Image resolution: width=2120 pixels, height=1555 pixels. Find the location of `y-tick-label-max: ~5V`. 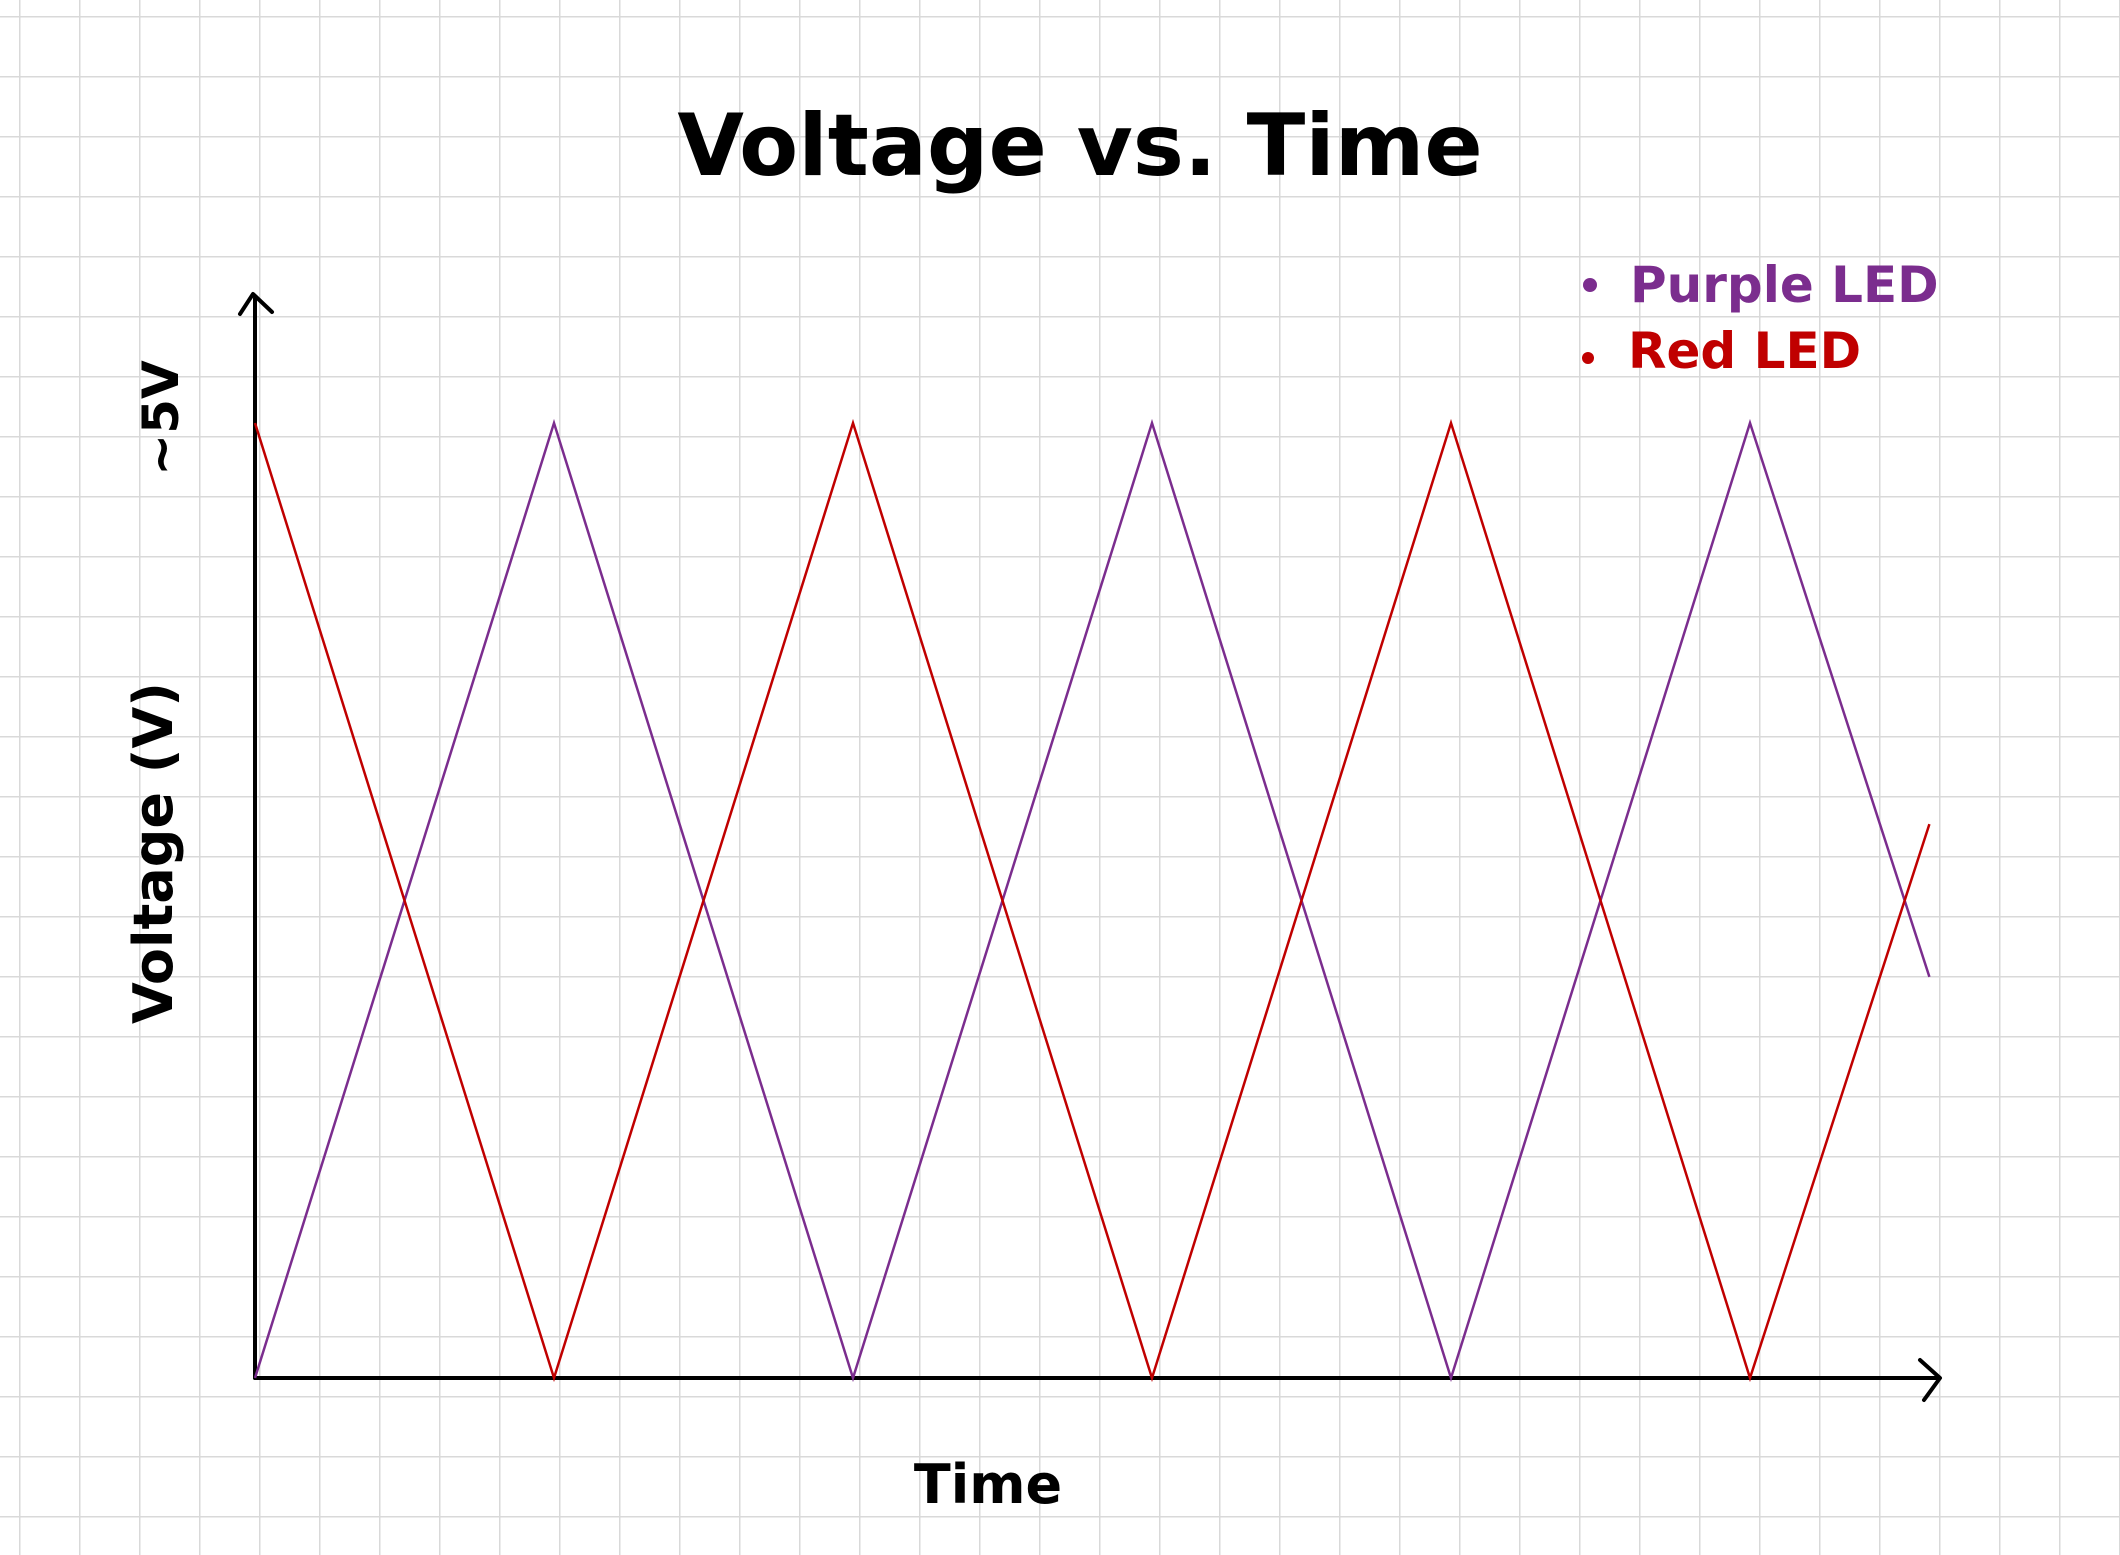

y-tick-label-max: ~5V is located at coordinates (161, 418).